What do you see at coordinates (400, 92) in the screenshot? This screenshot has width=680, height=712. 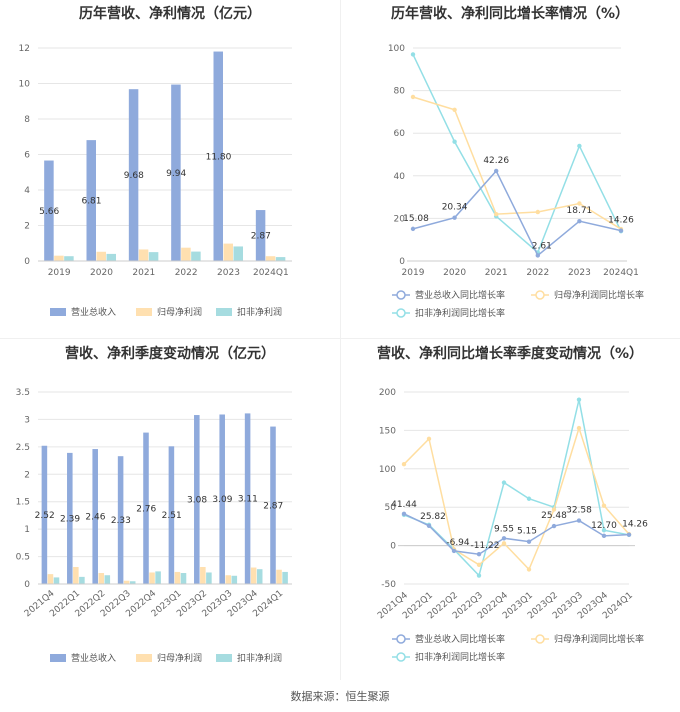 I see `y-tick-label: 80` at bounding box center [400, 92].